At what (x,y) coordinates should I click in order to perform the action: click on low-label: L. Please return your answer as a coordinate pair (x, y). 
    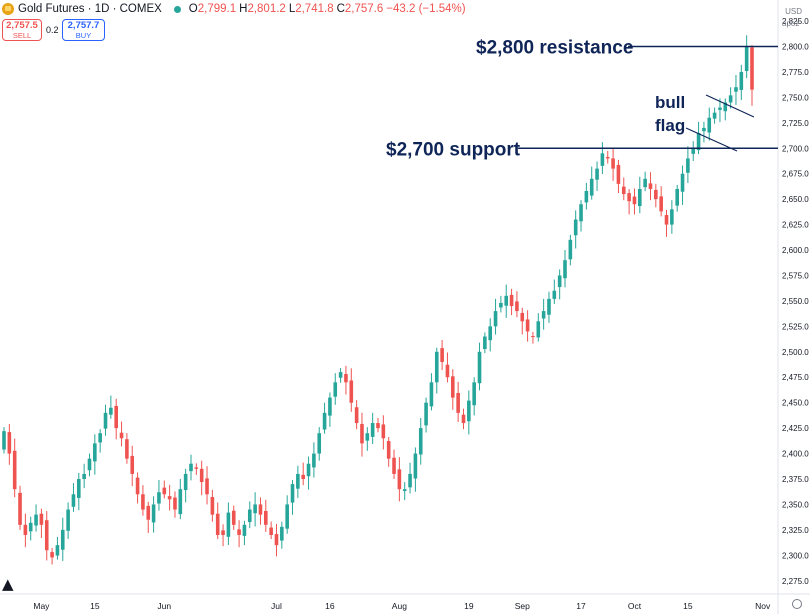
    Looking at the image, I should click on (292, 9).